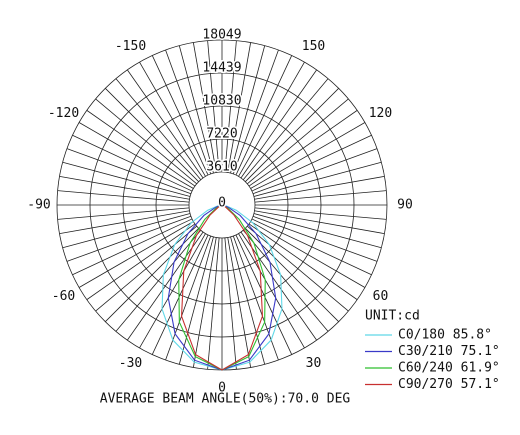 The width and height of the screenshot is (520, 435). What do you see at coordinates (392, 316) in the screenshot?
I see `unit-label: UNIT:cd` at bounding box center [392, 316].